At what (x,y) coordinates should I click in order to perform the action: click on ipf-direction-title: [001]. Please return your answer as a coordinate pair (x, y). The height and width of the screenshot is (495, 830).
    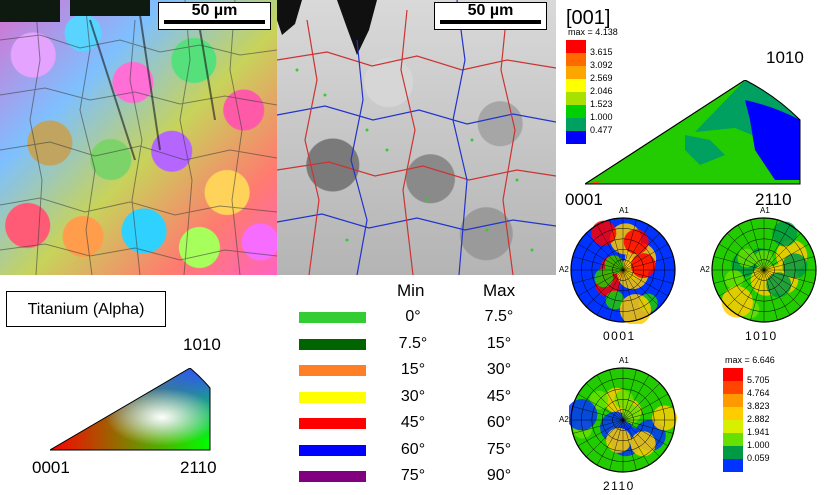
    Looking at the image, I should click on (588, 18).